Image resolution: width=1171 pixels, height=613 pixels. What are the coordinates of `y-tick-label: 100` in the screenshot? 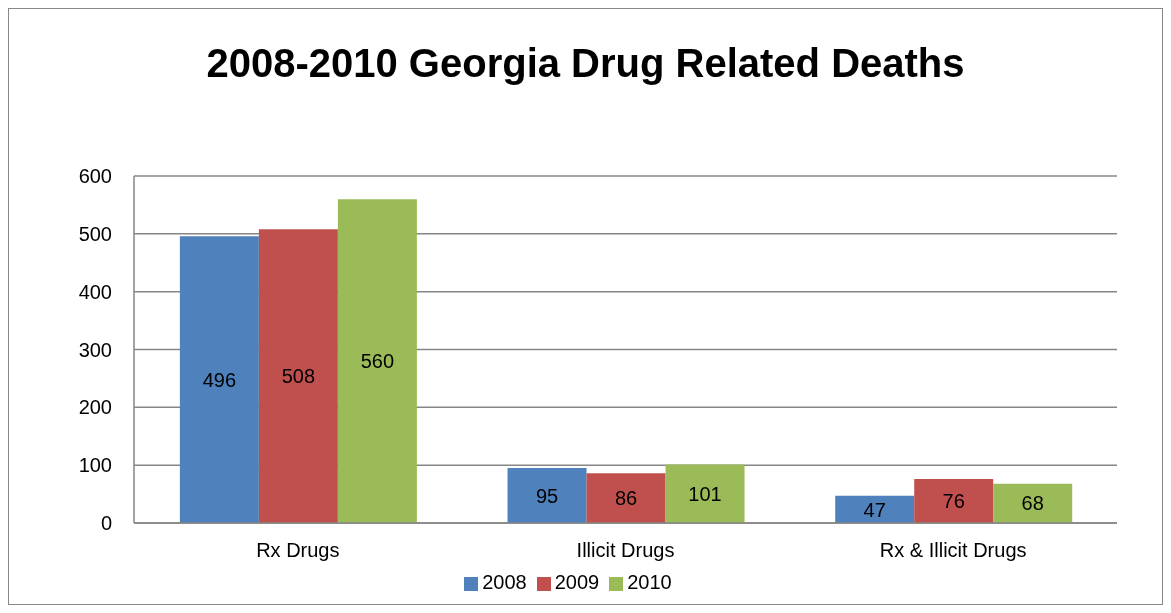 It's located at (95, 465).